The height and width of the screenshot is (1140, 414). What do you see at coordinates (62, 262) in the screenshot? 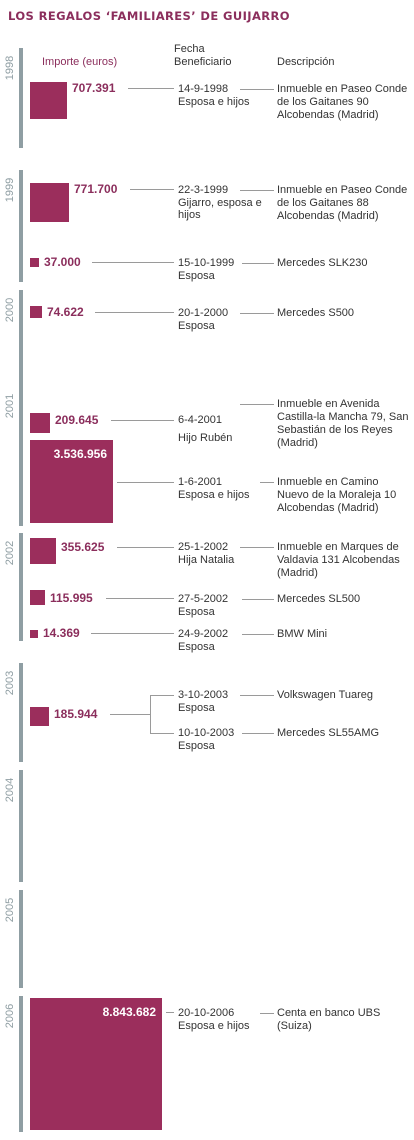
I see `amount-label: 37.000` at bounding box center [62, 262].